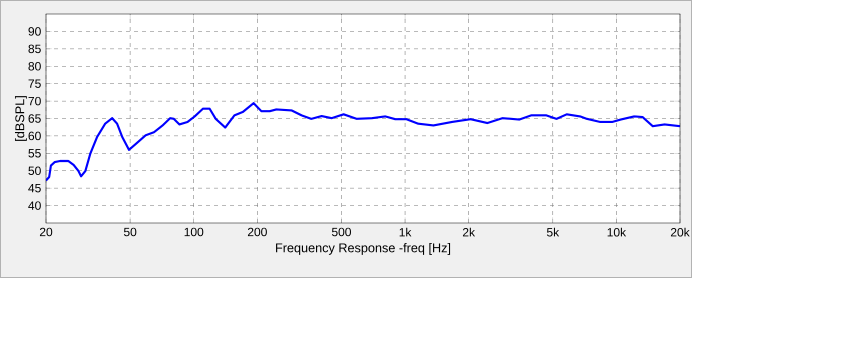  Describe the element at coordinates (469, 232) in the screenshot. I see `x-tick-label: 2k` at that location.